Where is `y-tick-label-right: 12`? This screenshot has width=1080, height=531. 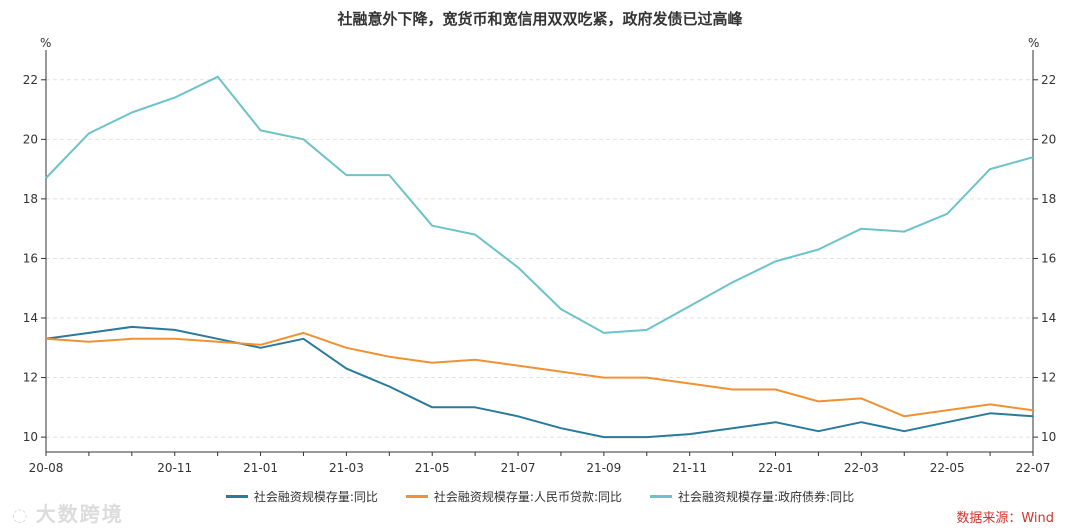 y-tick-label-right: 12 is located at coordinates (1048, 378).